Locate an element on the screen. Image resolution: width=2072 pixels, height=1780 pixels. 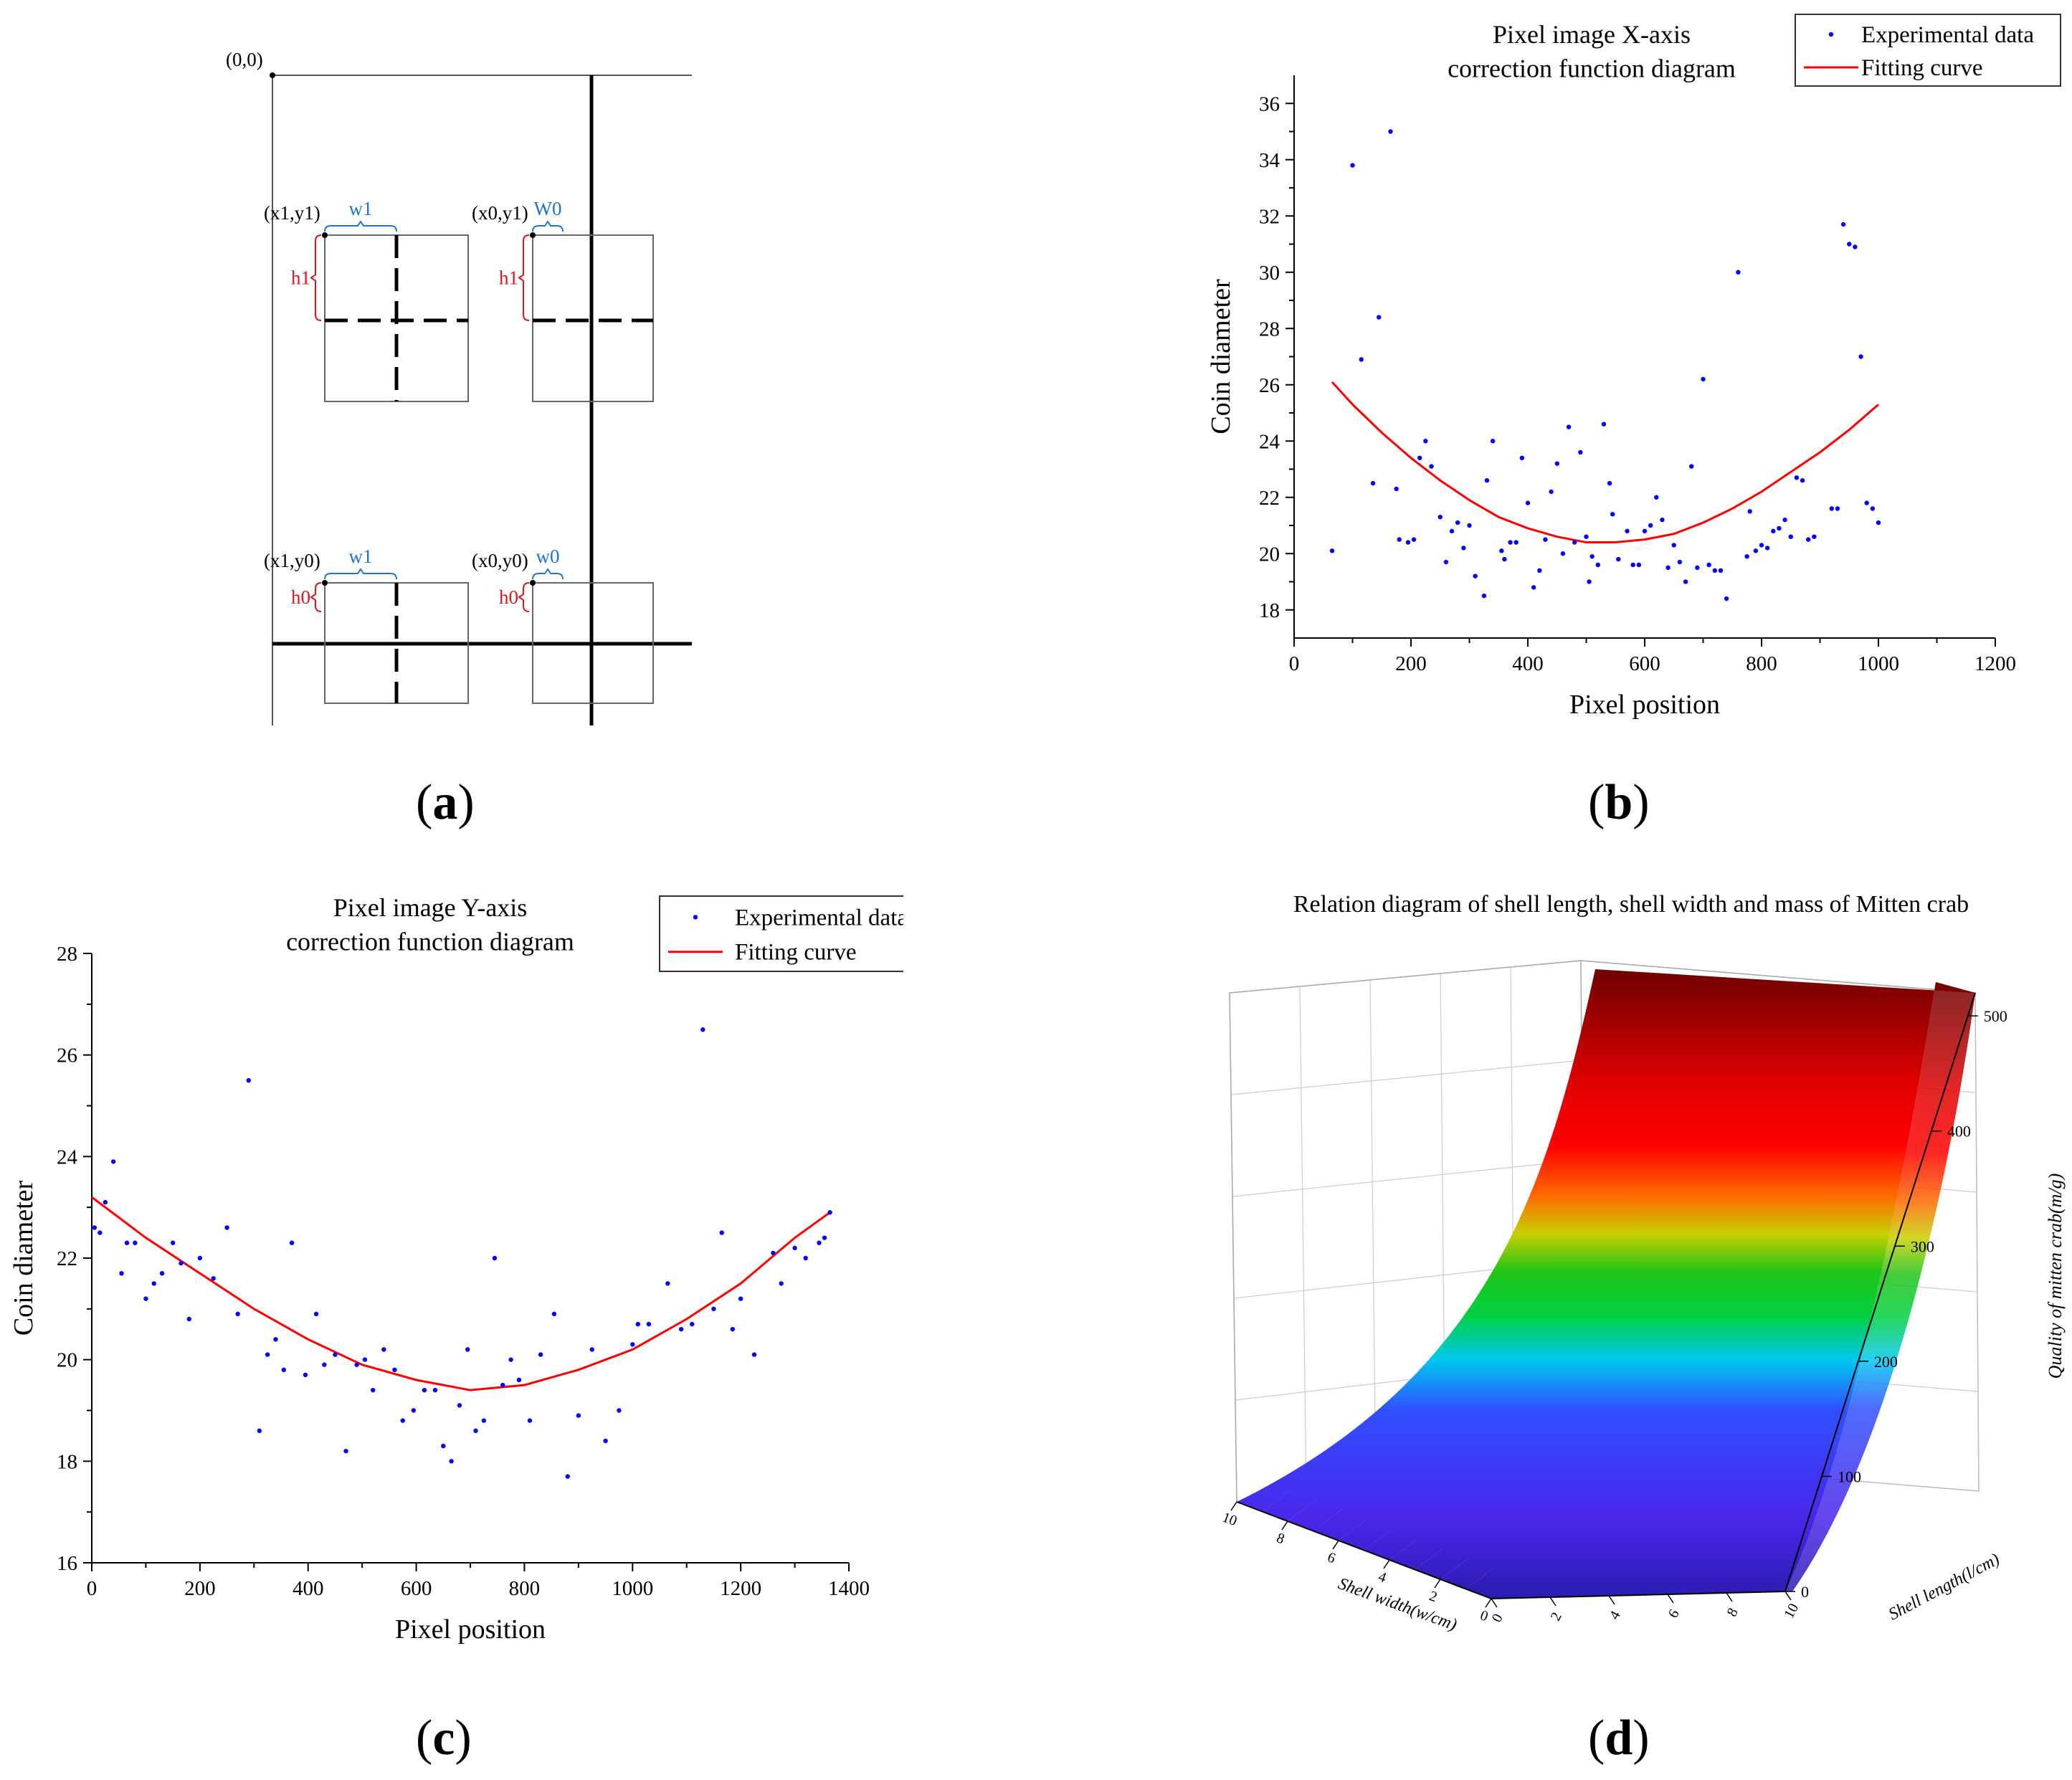
chart-title-line-1: Pixel image X-axis is located at coordinates (1592, 34).